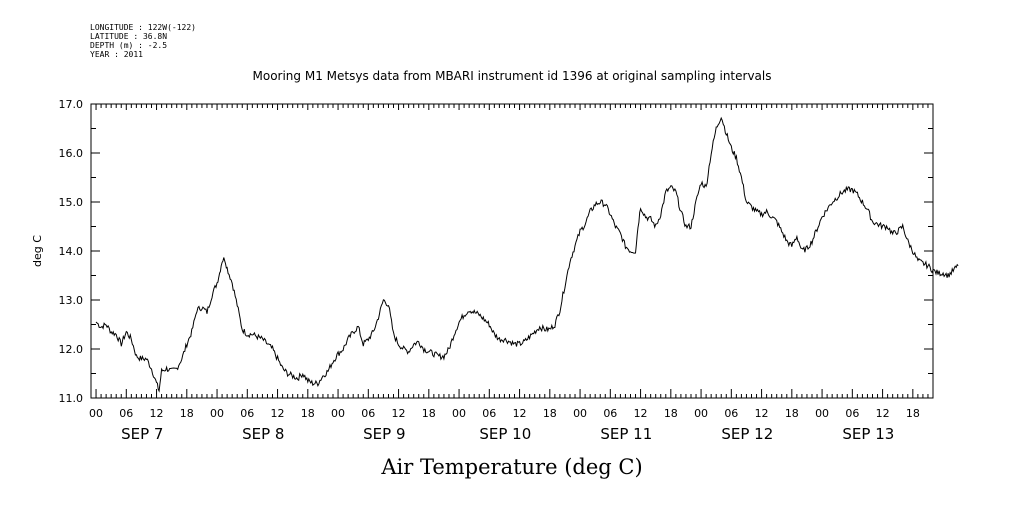 The height and width of the screenshot is (509, 1009). I want to click on day-labels: SEP 7 SEP 8 SEP 9 SEP 10 SEP 11 SEP 12 SEP 13, so click(507, 434).